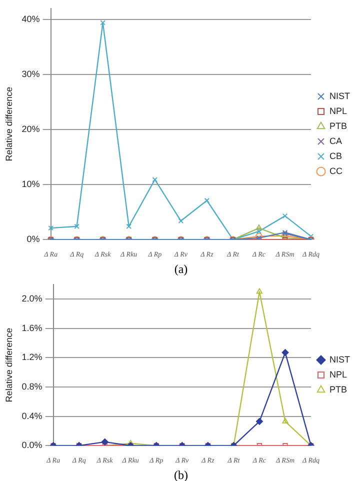 Image resolution: width=362 pixels, height=481 pixels. What do you see at coordinates (33, 239) in the screenshot?
I see `y-tick-label: 0%` at bounding box center [33, 239].